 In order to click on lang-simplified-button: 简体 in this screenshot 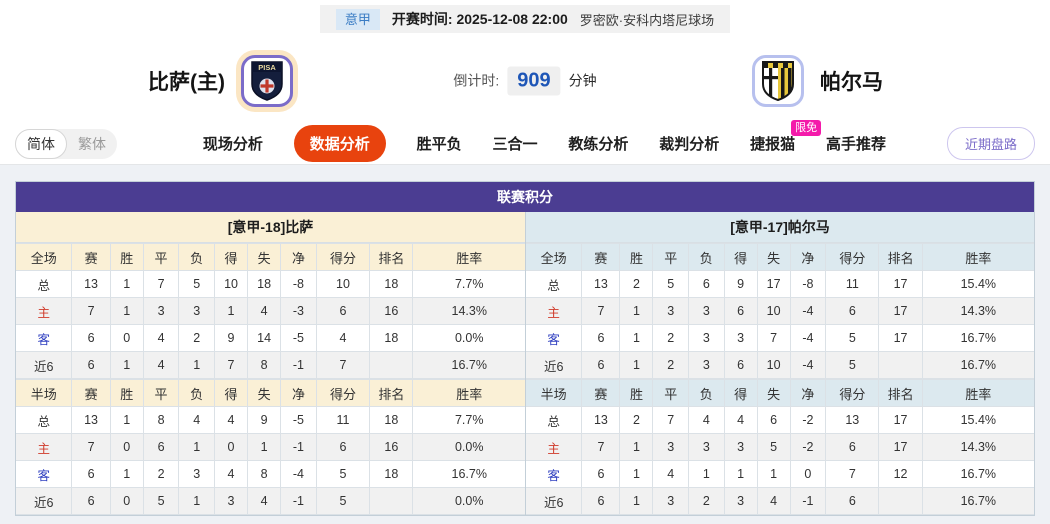, I will do `click(41, 143)`.